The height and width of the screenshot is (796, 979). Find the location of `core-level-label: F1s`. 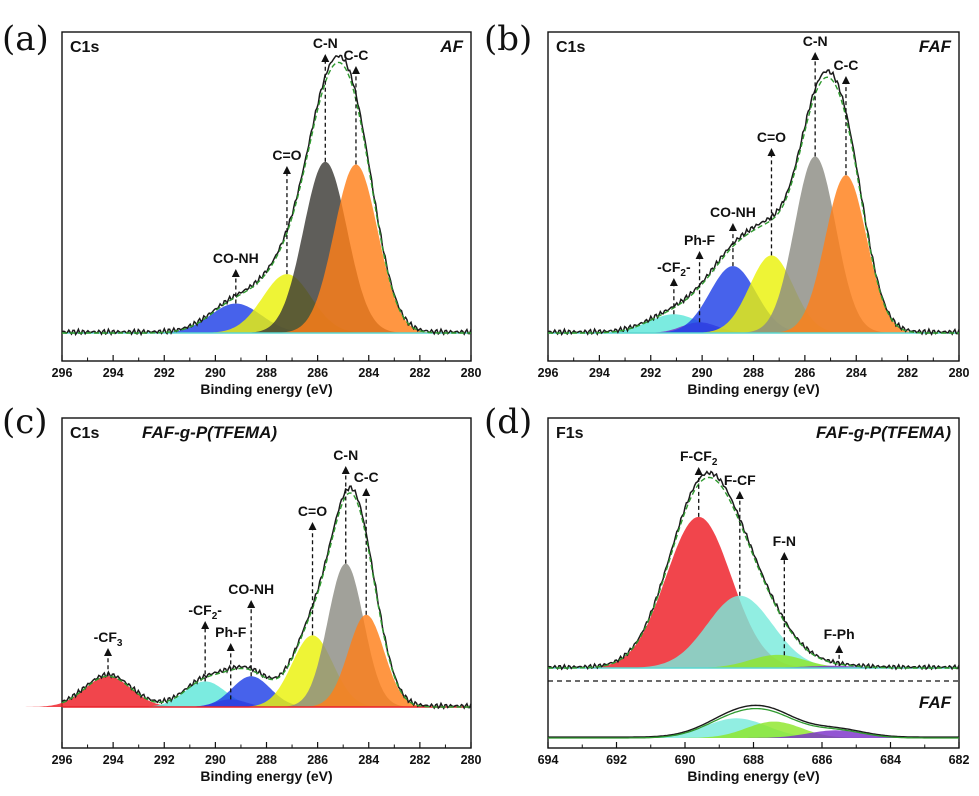

core-level-label: F1s is located at coordinates (570, 433).